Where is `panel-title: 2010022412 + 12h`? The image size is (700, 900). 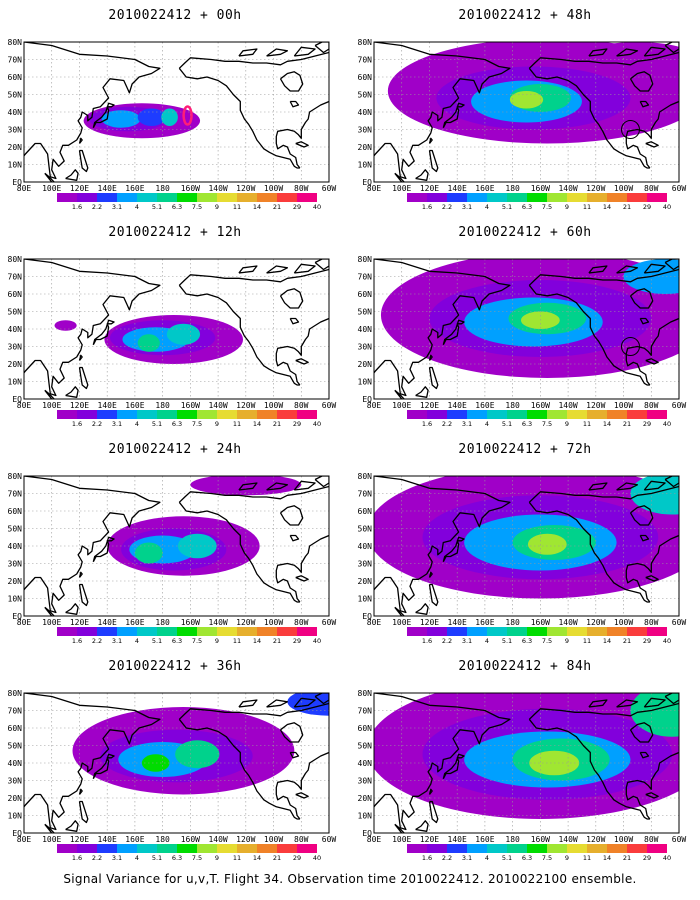 panel-title: 2010022412 + 12h is located at coordinates (175, 232).